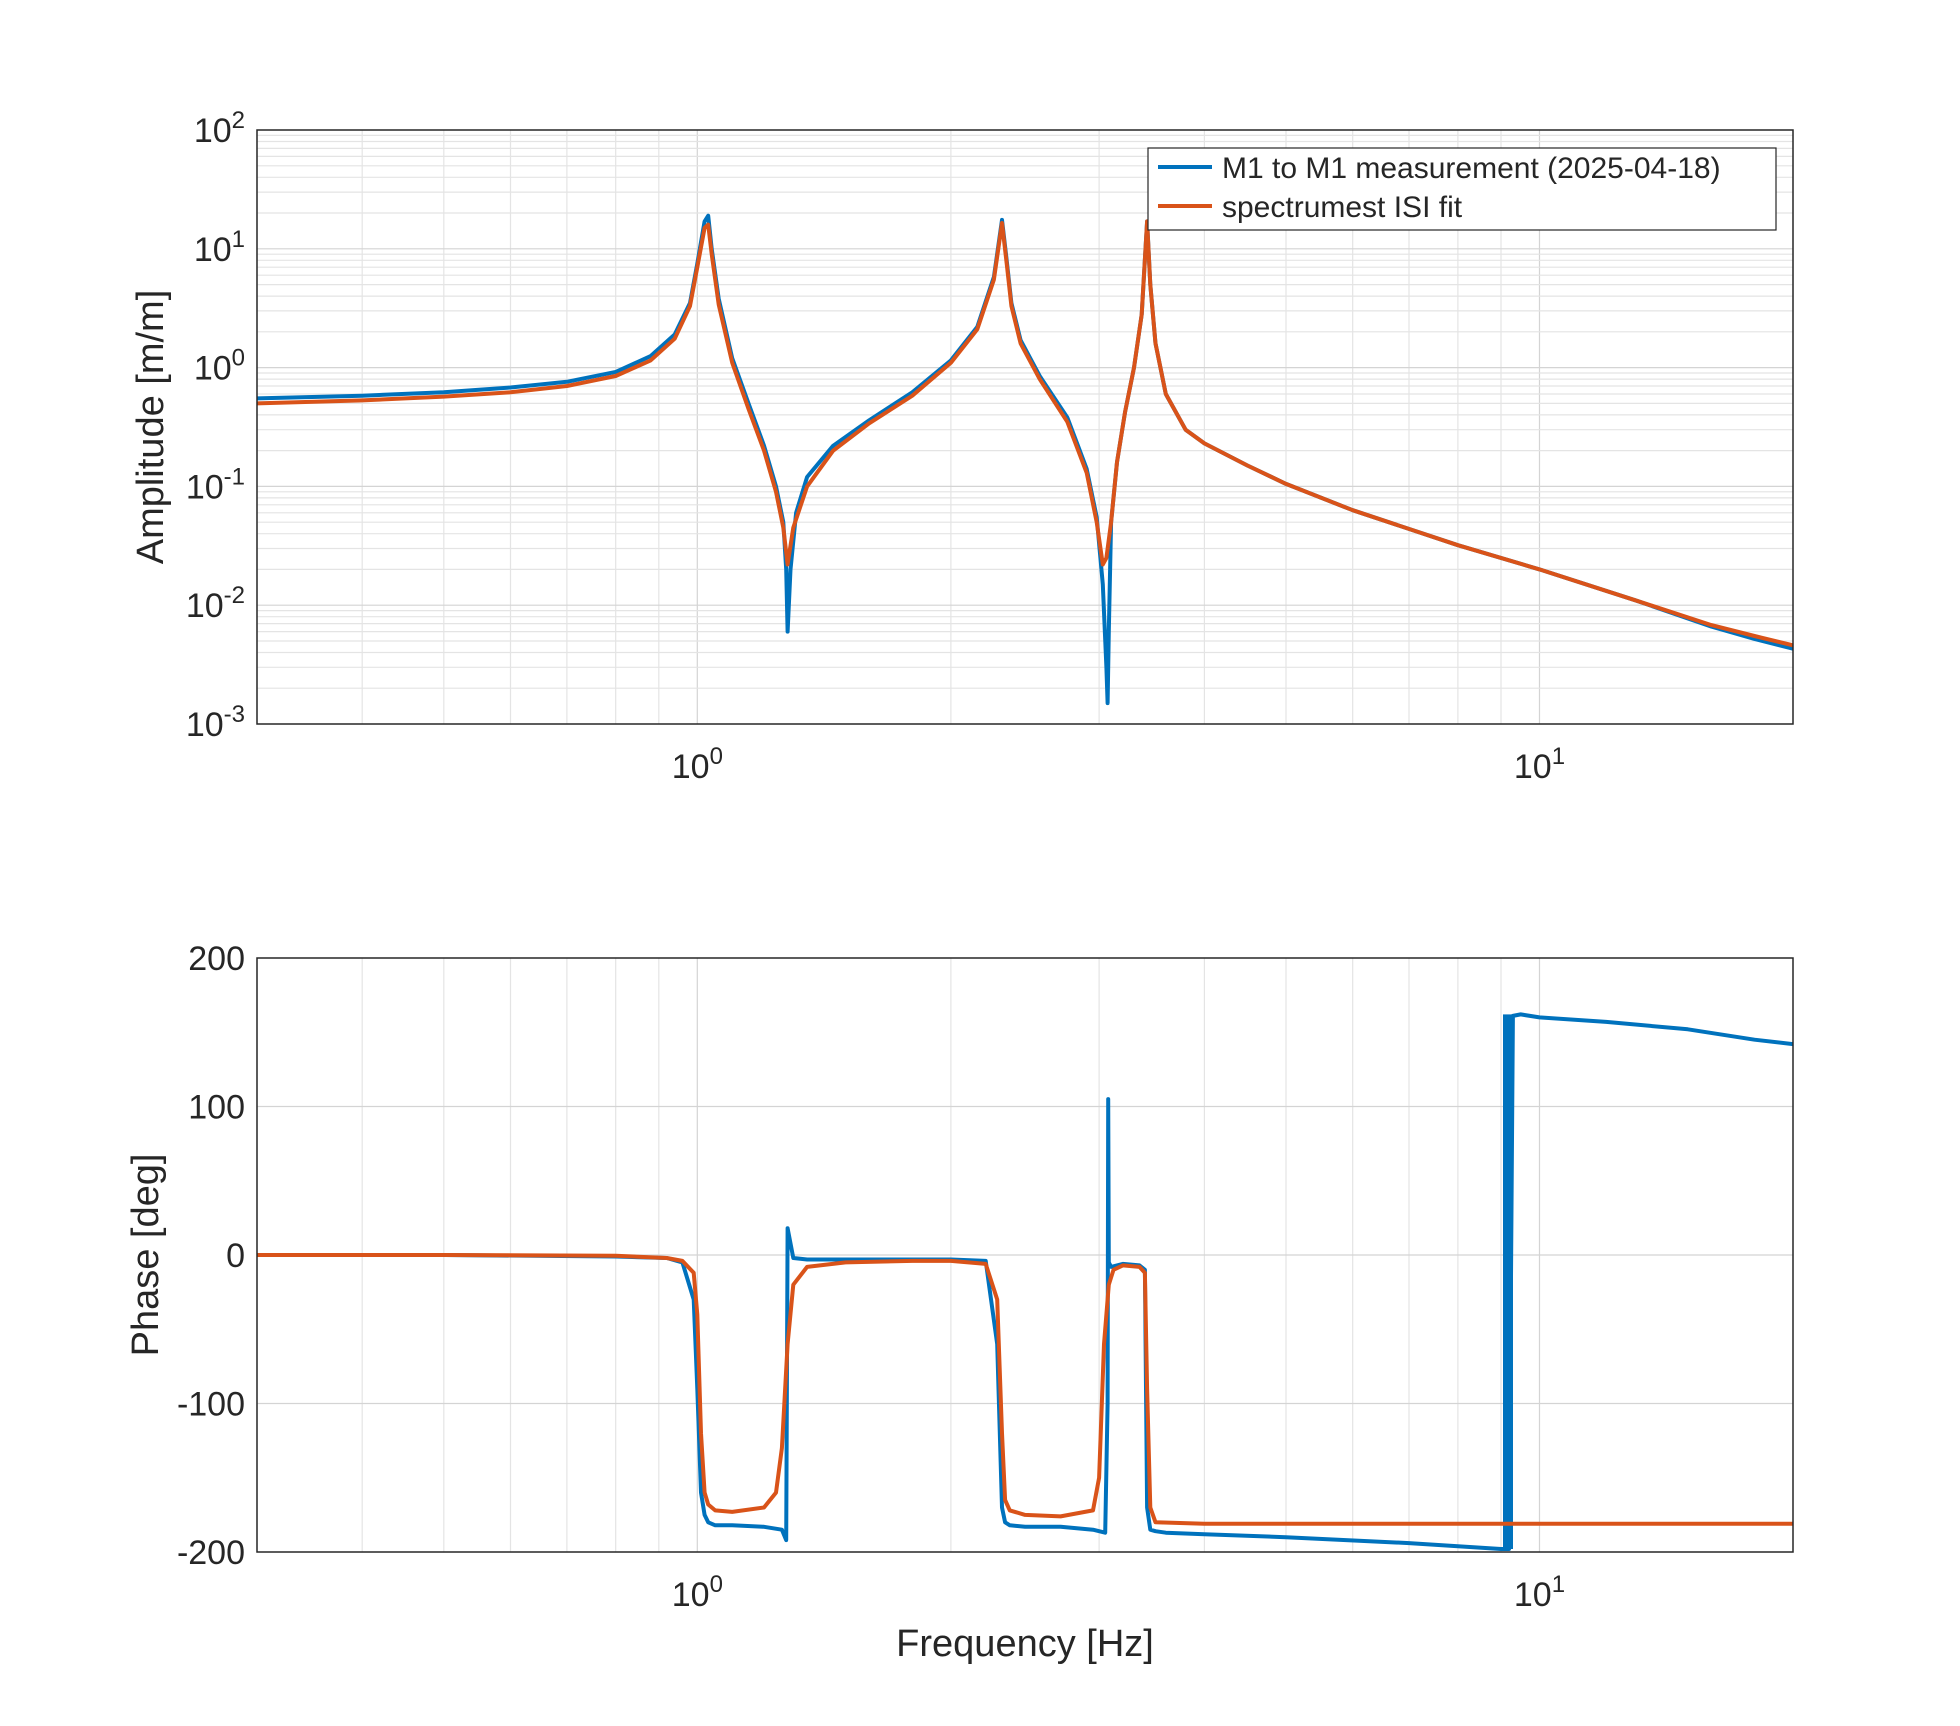  I want to click on legend-label-measurement: M1 to M1 measurement (2025-04-18), so click(1471, 168).